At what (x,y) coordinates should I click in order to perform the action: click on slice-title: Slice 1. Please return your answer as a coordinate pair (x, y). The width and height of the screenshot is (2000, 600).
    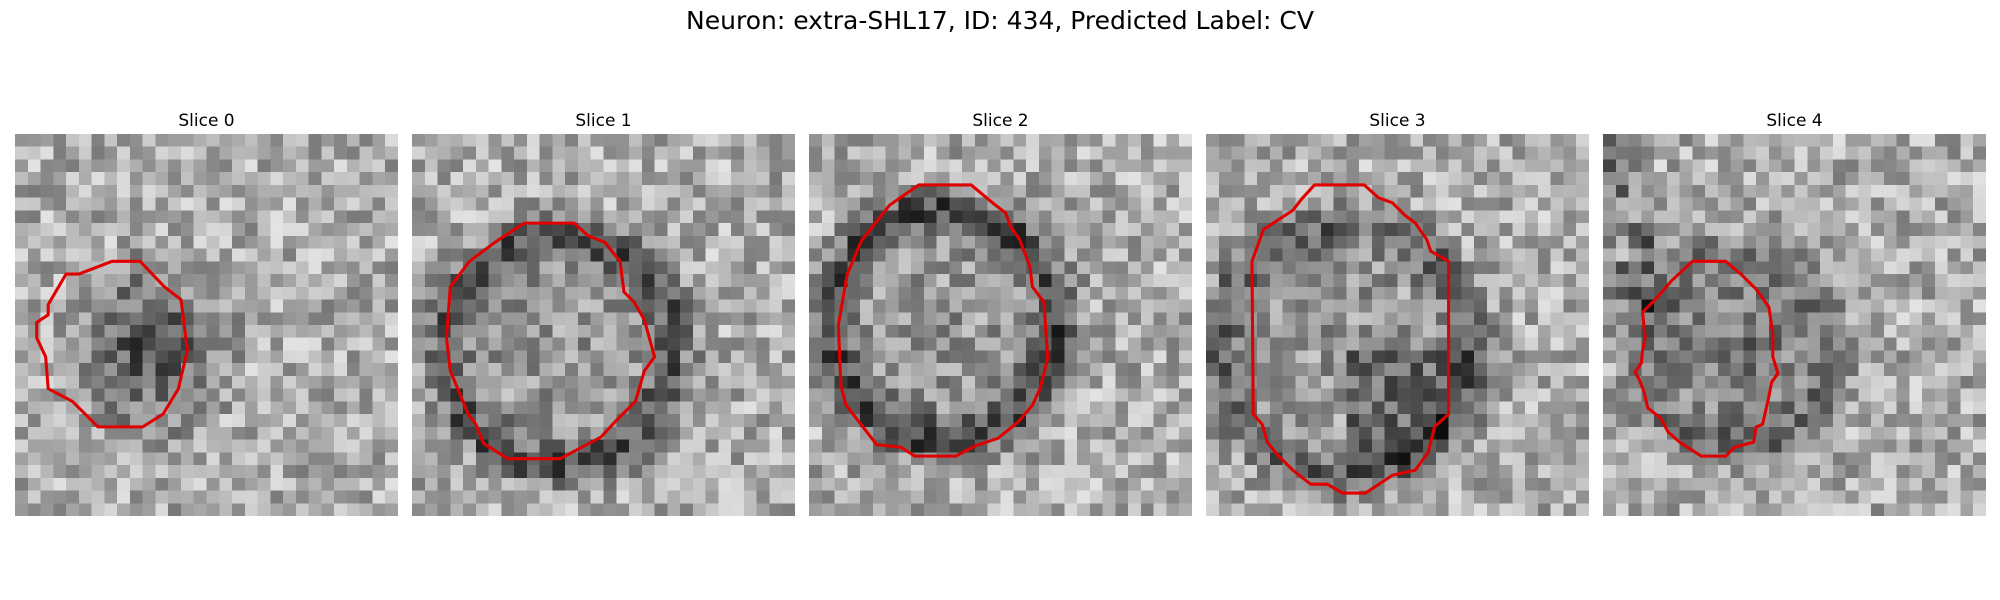
    Looking at the image, I should click on (603, 121).